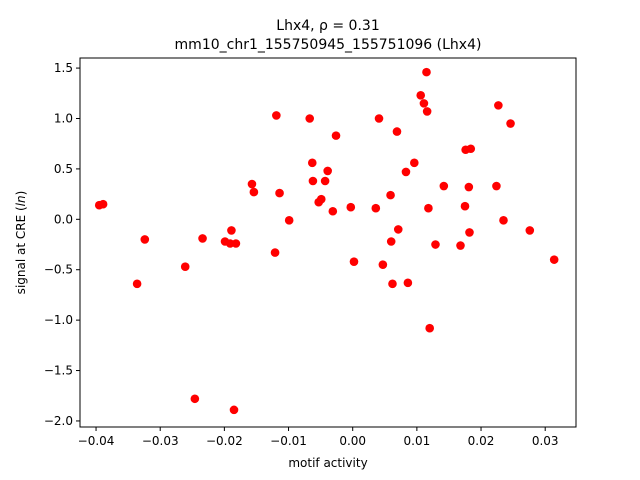 The height and width of the screenshot is (480, 640). What do you see at coordinates (417, 441) in the screenshot?
I see `x-tick-label: 0.01` at bounding box center [417, 441].